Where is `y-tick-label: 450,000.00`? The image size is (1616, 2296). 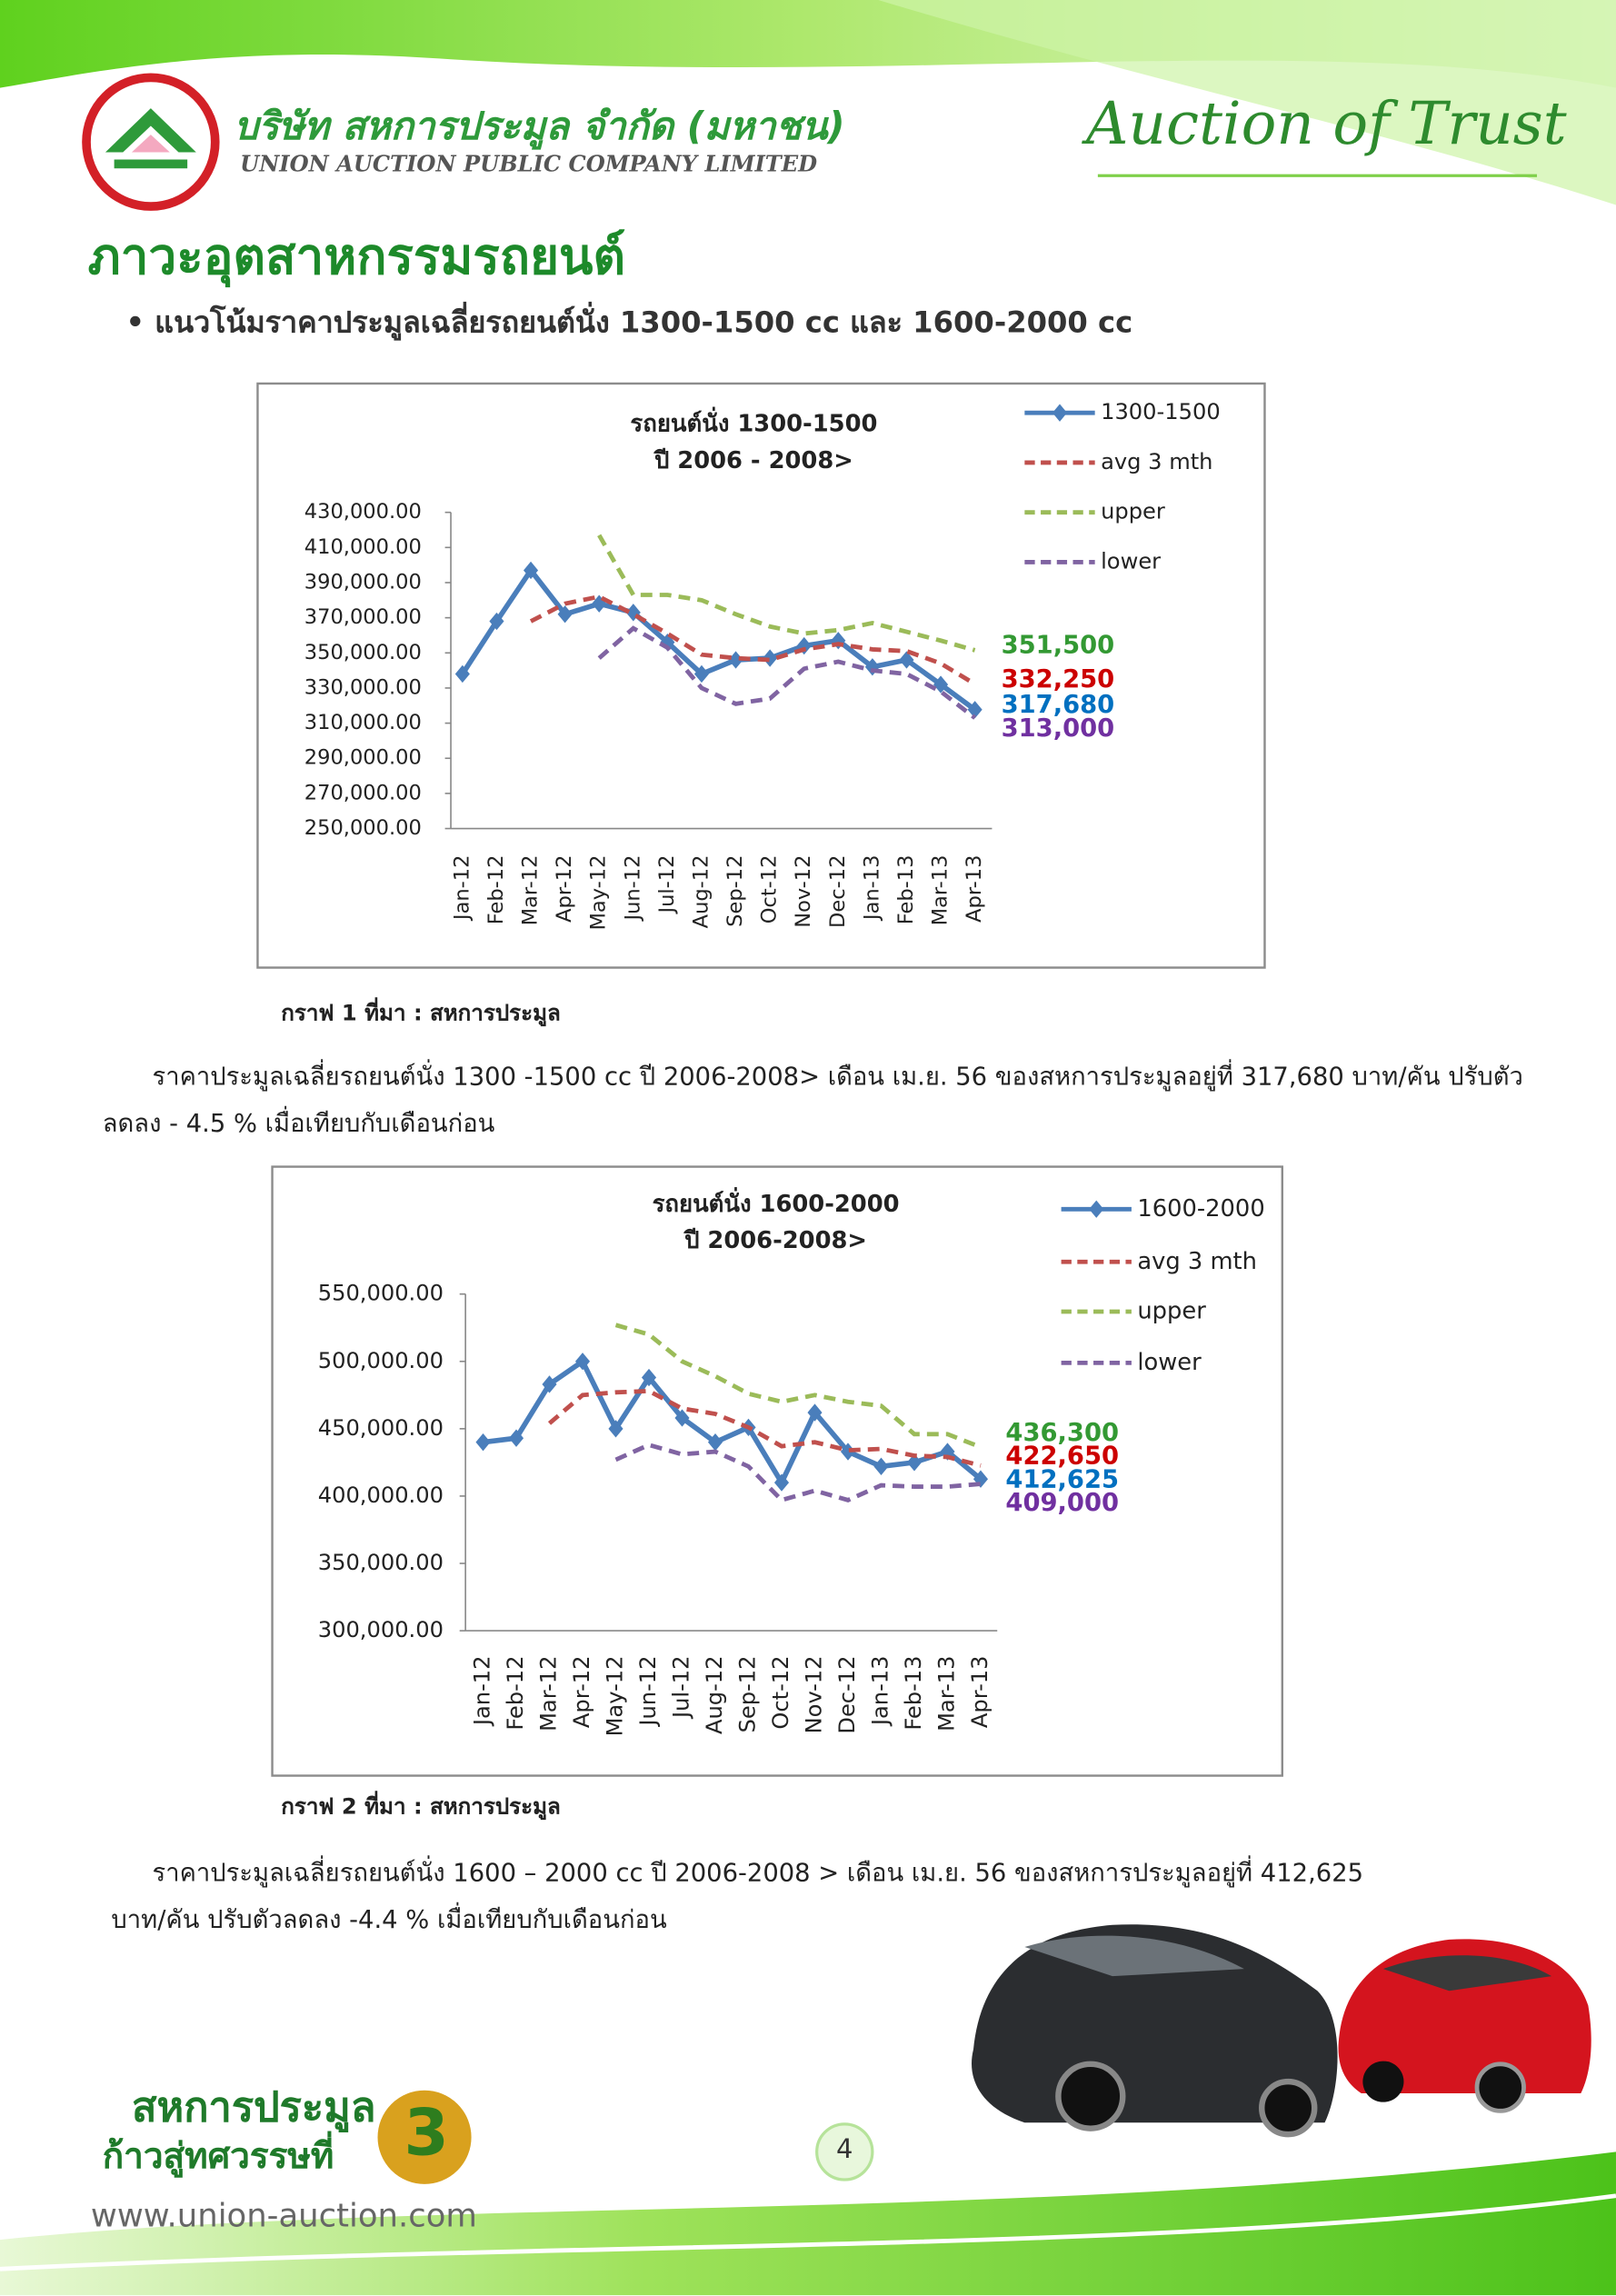
y-tick-label: 450,000.00 is located at coordinates (381, 1428).